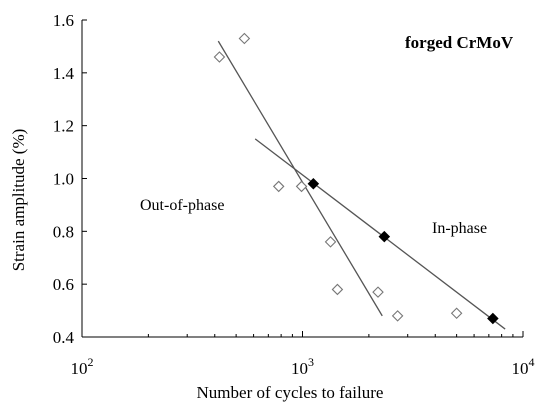  I want to click on x-tick-exponent: 2, so click(91, 362).